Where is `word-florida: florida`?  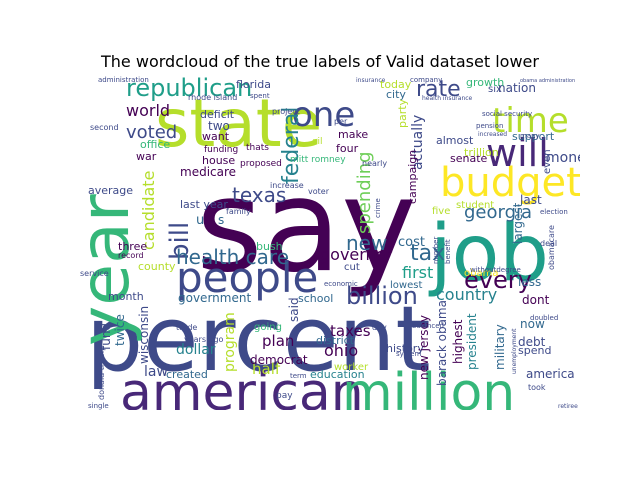
word-florida: florida is located at coordinates (253, 84).